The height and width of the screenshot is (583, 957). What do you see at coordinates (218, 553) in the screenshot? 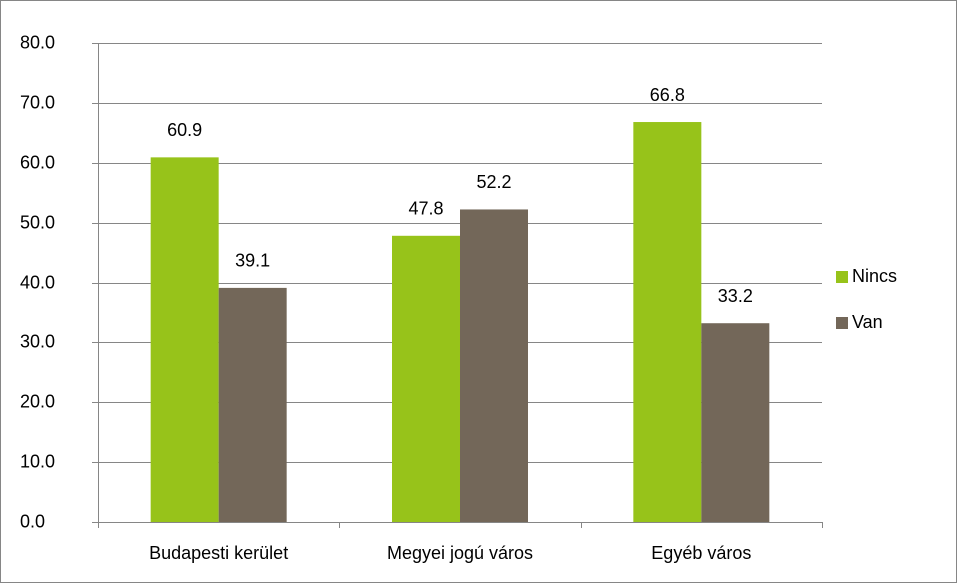
I see `x-tick-label: Budapesti kerület` at bounding box center [218, 553].